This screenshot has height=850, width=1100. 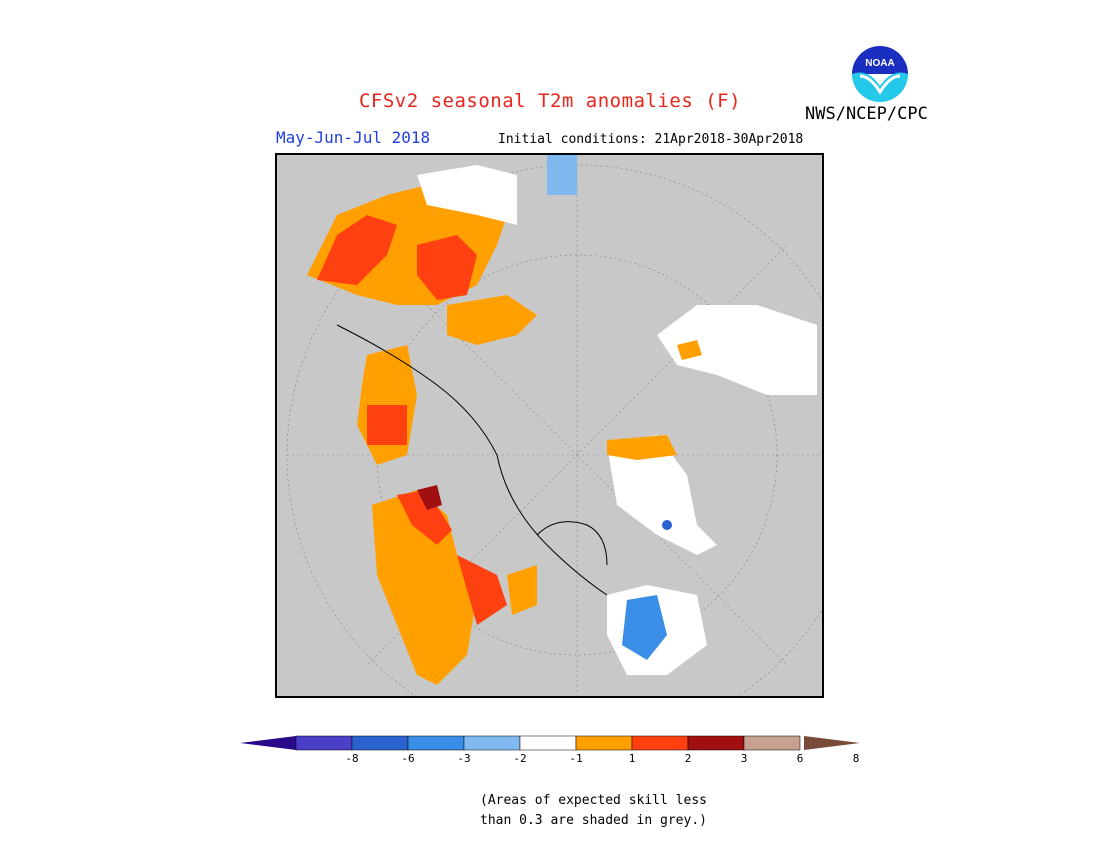 I want to click on colorbar-arrow-right, so click(x=832, y=743).